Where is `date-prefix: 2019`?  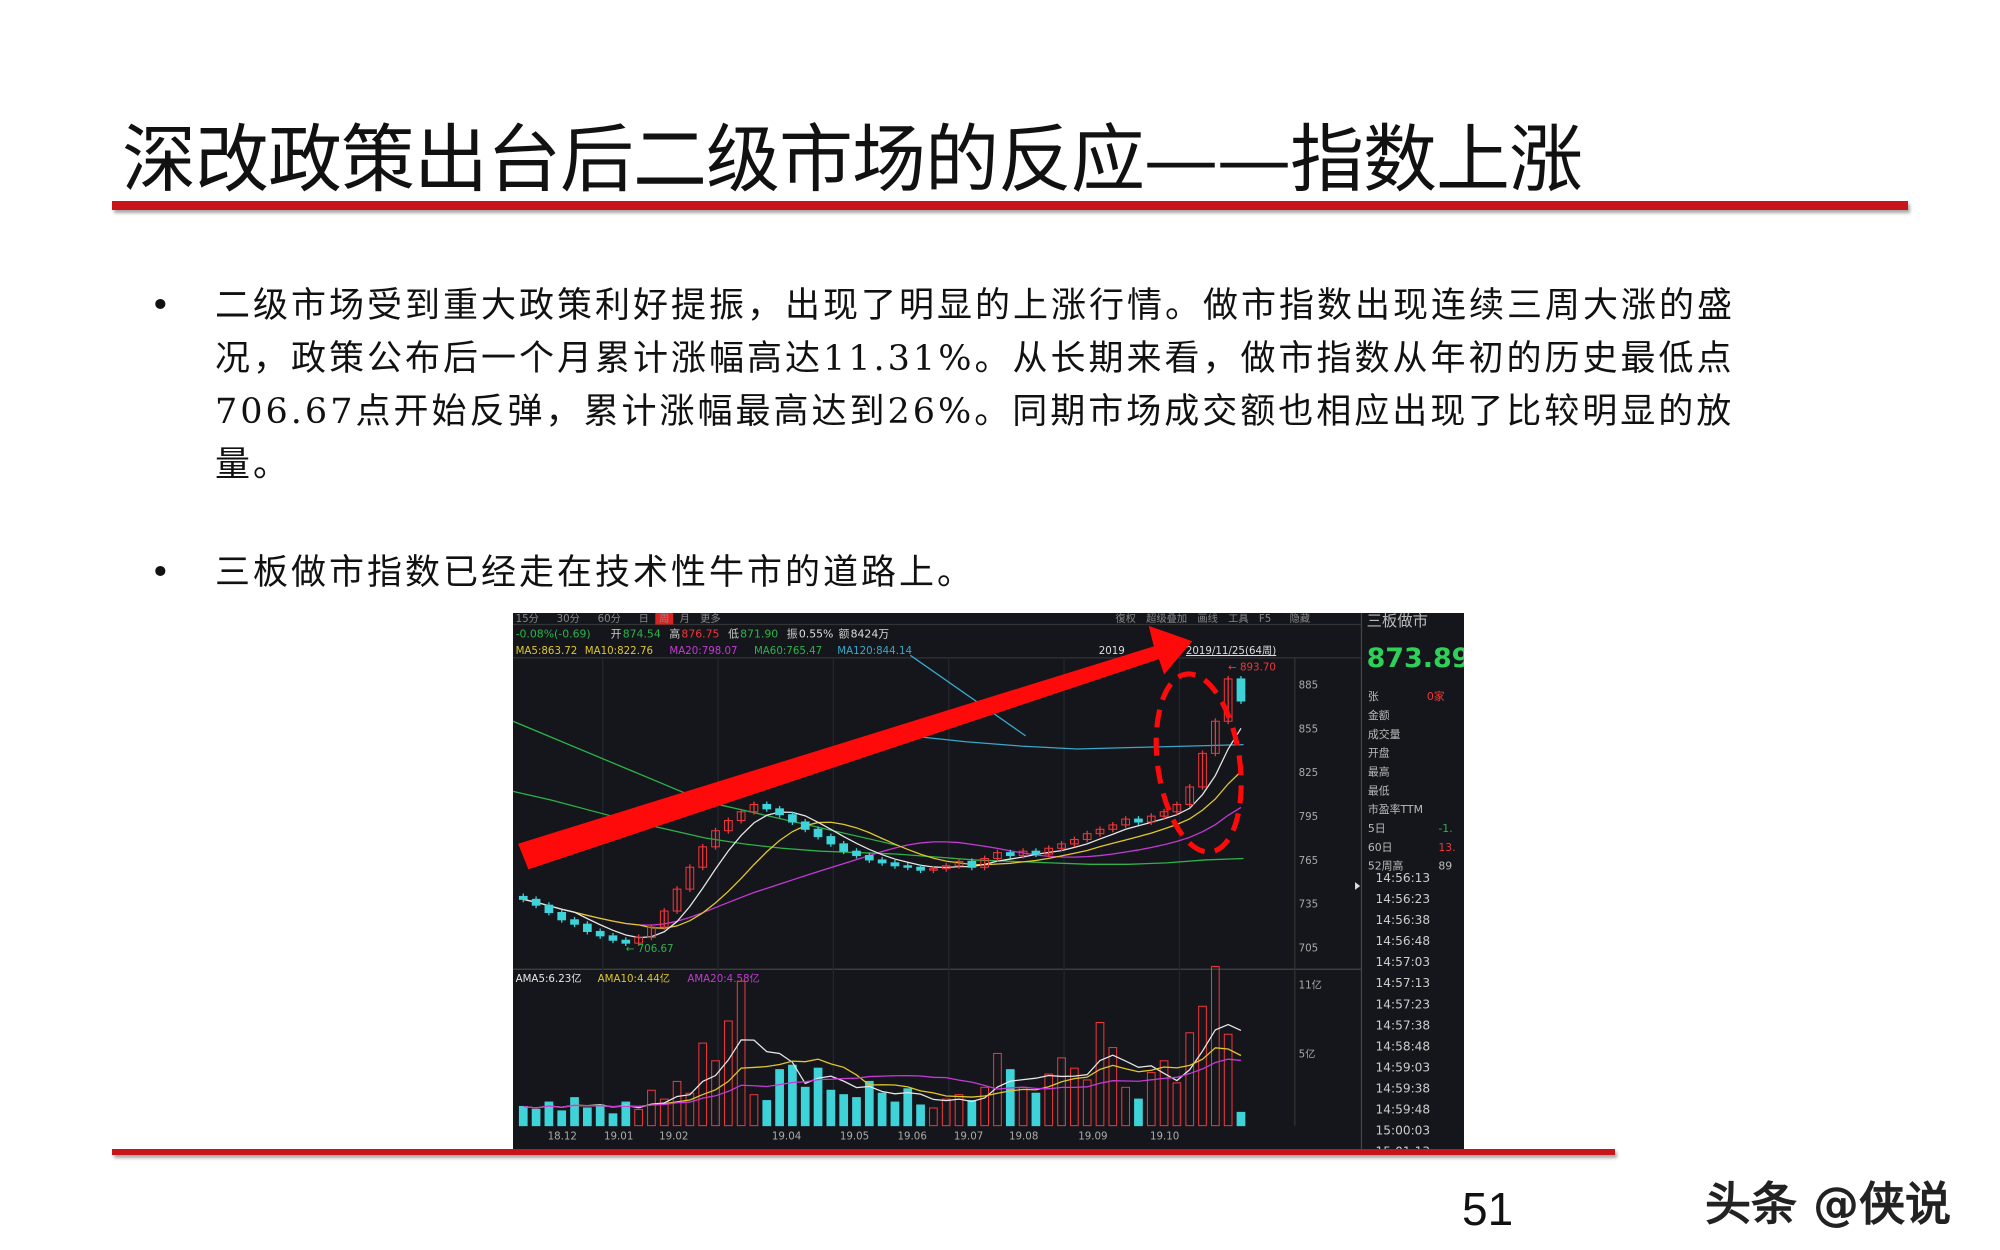
date-prefix: 2019 is located at coordinates (1112, 651).